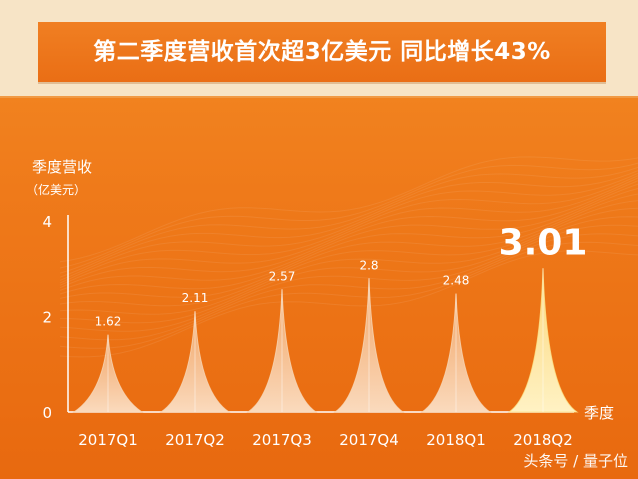 This screenshot has height=479, width=638. What do you see at coordinates (282, 351) in the screenshot?
I see `peak-2017Q3` at bounding box center [282, 351].